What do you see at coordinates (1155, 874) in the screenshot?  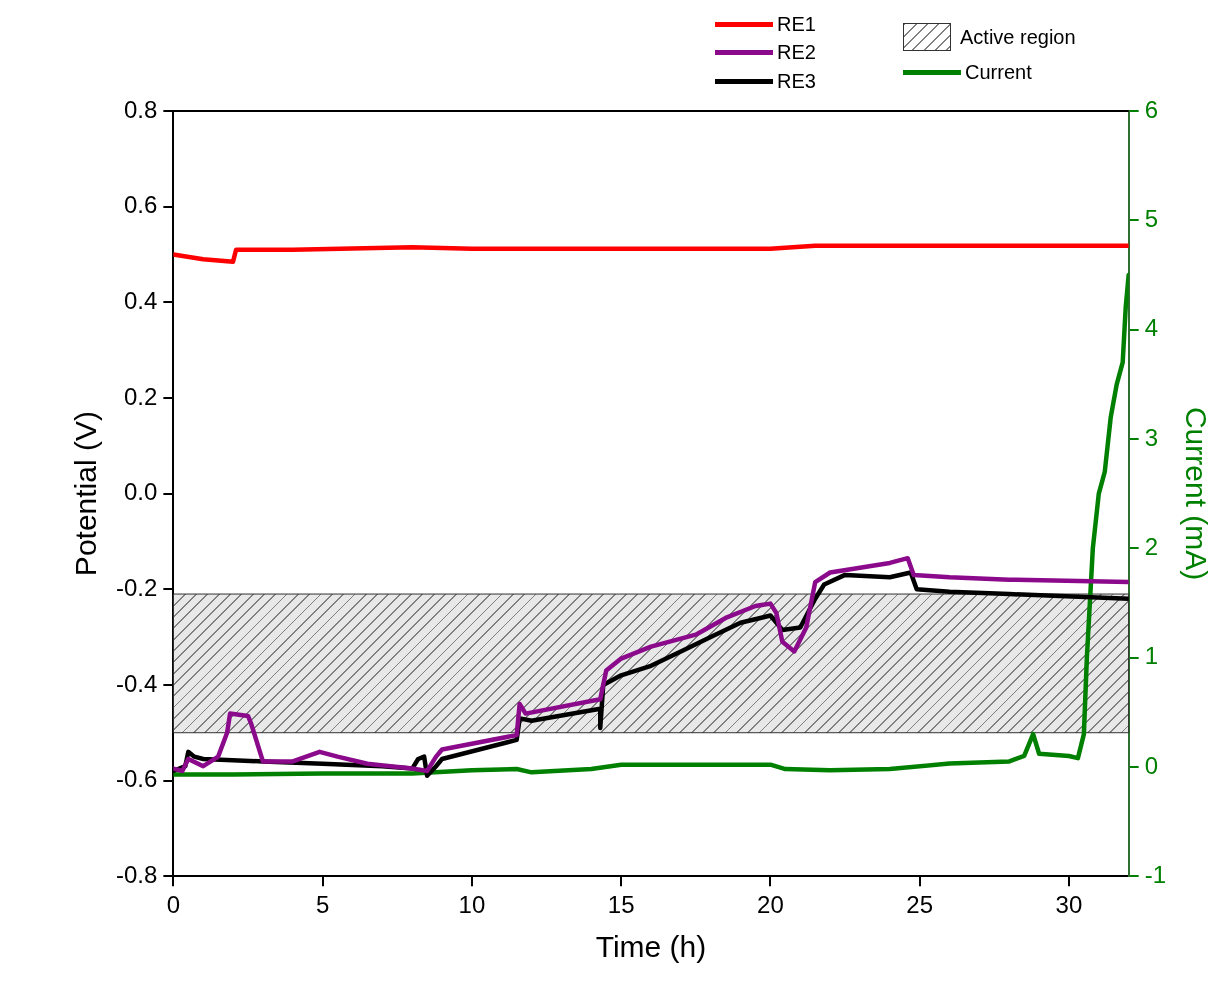 I see `y2-tick-label: -1` at bounding box center [1155, 874].